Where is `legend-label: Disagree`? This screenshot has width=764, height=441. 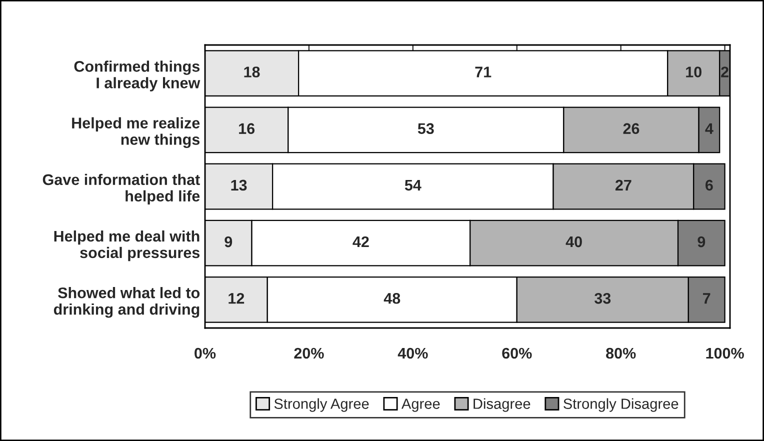
legend-label: Disagree is located at coordinates (502, 405).